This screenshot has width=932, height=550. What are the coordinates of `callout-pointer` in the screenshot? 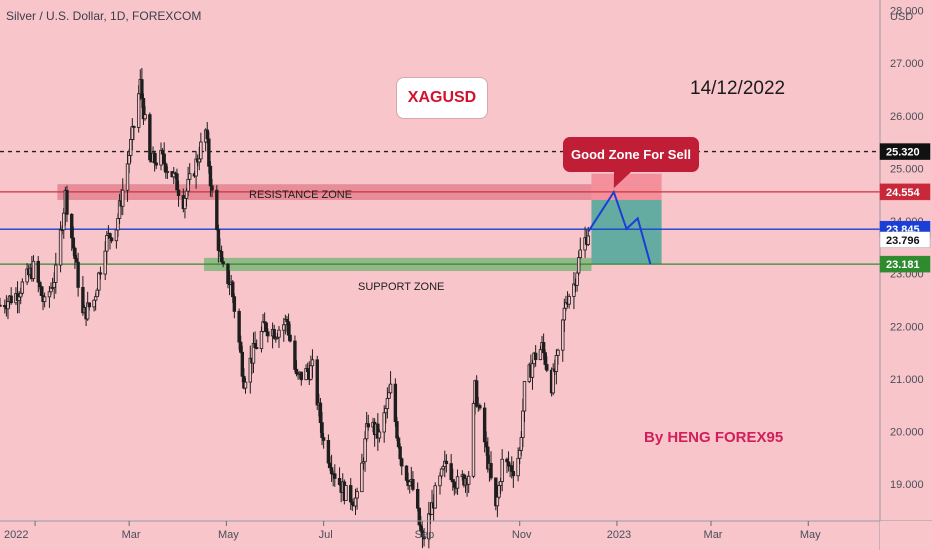 It's located at (622, 180).